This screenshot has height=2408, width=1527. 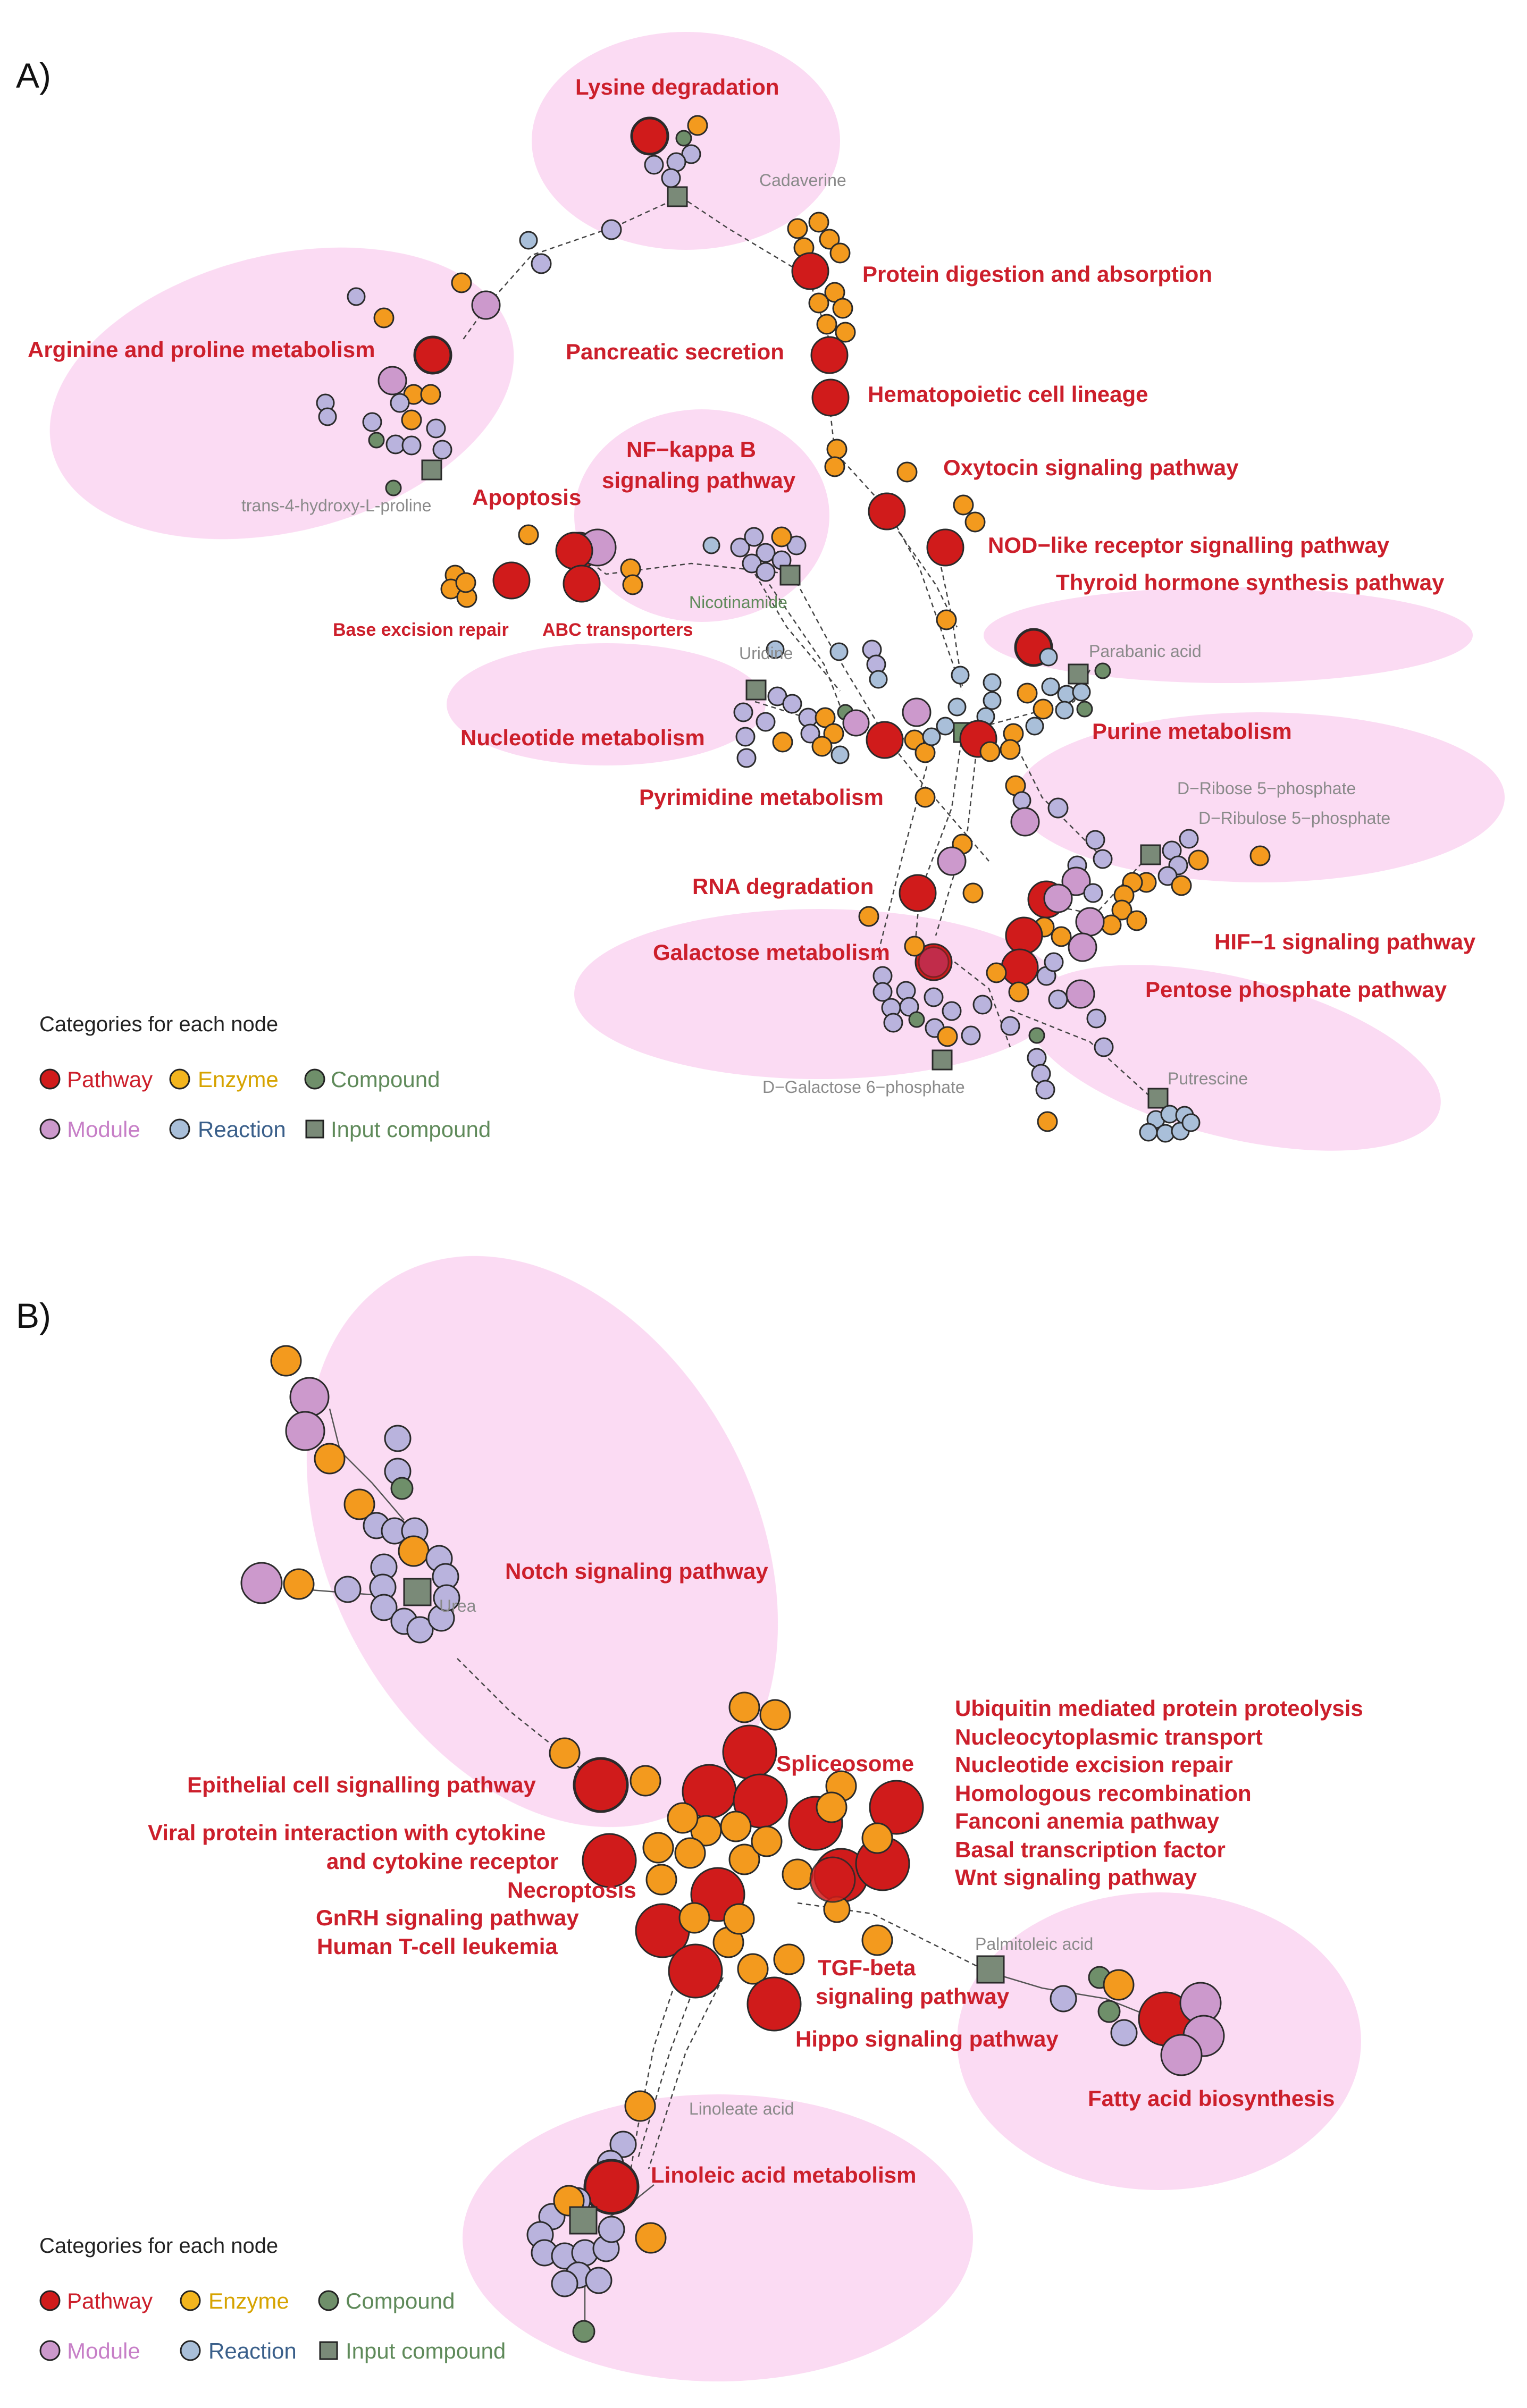 What do you see at coordinates (1145, 651) in the screenshot?
I see `label-parabanic-acid: Parabanic acid` at bounding box center [1145, 651].